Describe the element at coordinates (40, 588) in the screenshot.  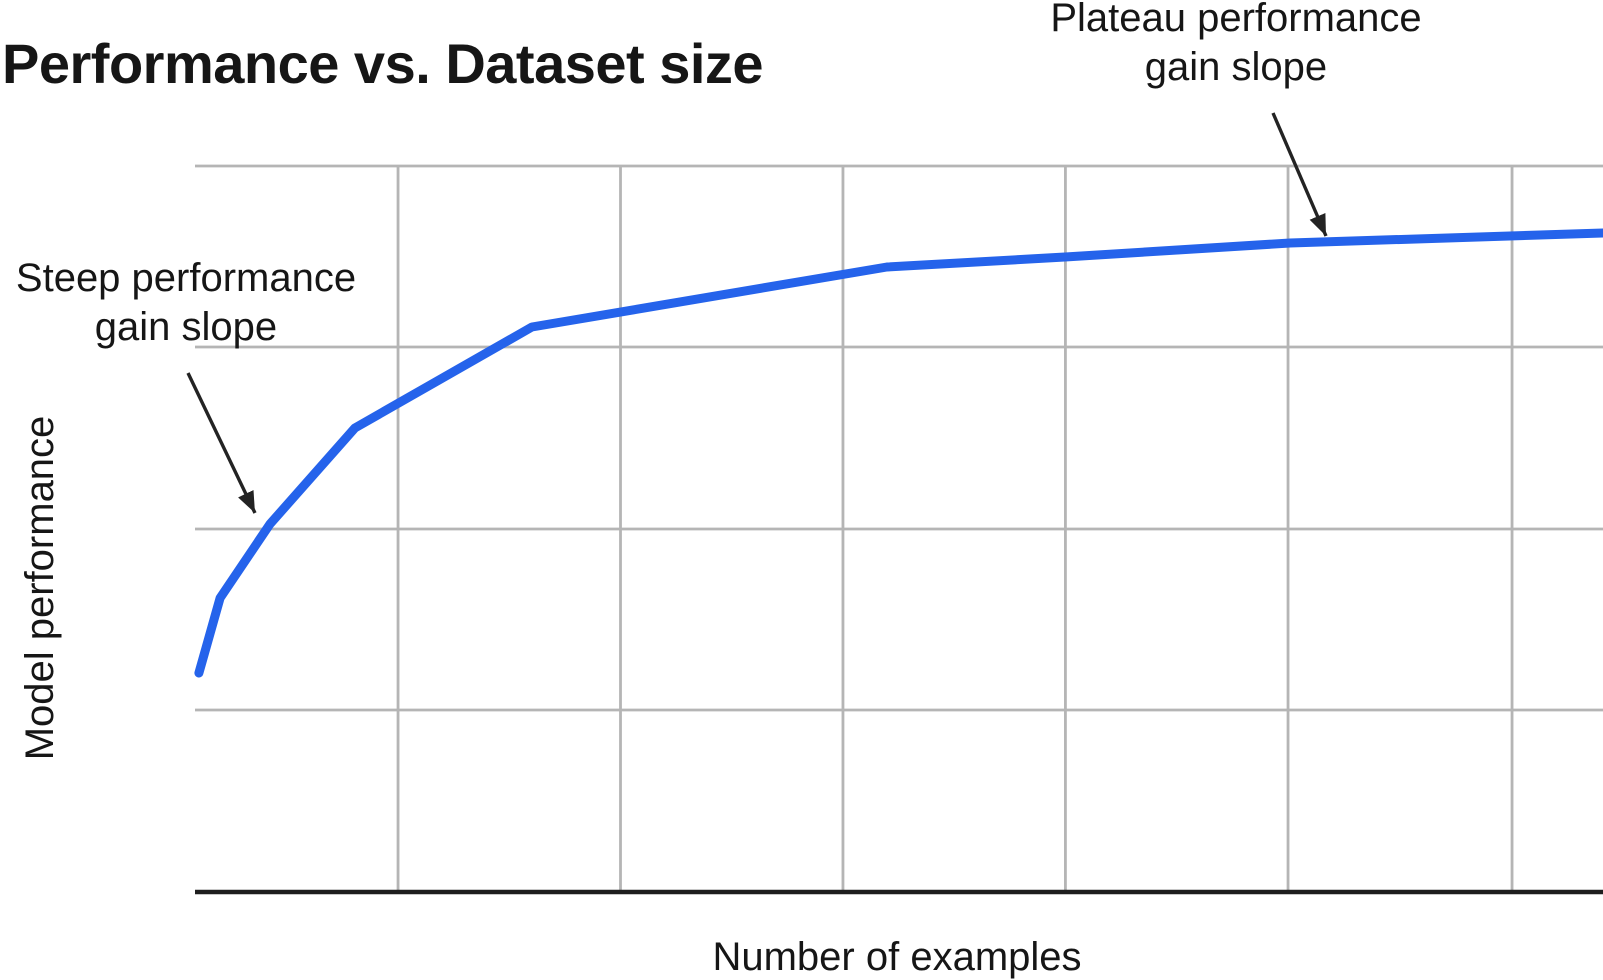
I see `y-axis-label: Model performance` at that location.